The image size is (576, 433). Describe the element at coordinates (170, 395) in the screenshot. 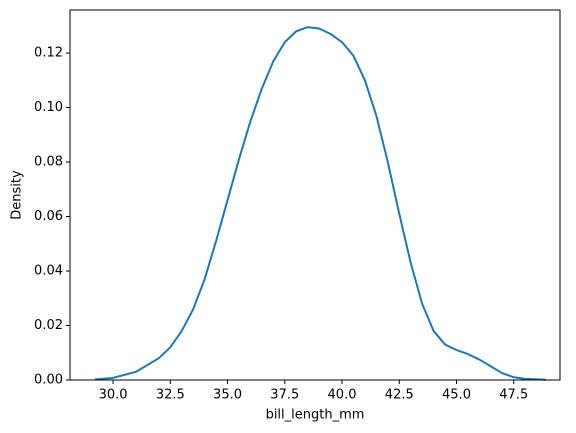

I see `x-tick-label: 32.5` at that location.